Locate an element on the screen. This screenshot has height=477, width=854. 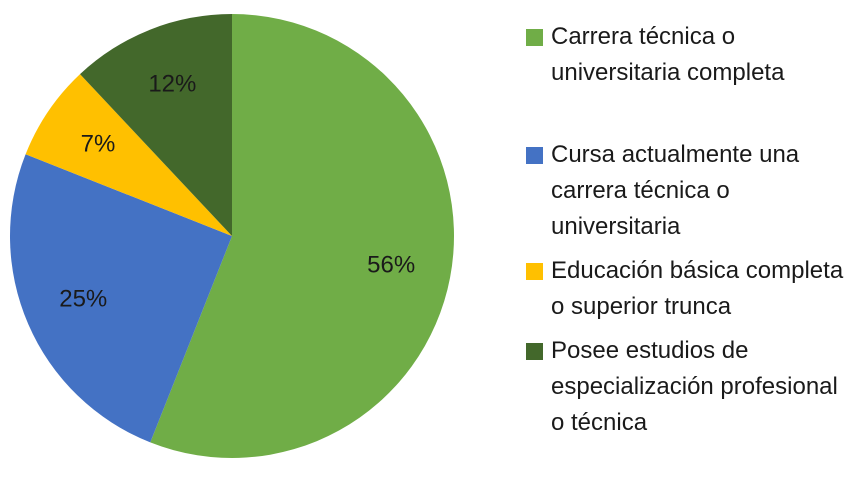
legend-label: Carrera técnica o universitaria completa is located at coordinates (668, 54).